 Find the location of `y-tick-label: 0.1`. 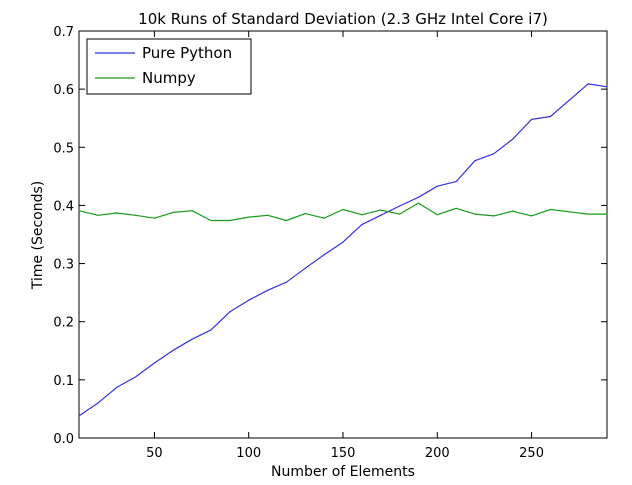

y-tick-label: 0.1 is located at coordinates (63, 381).